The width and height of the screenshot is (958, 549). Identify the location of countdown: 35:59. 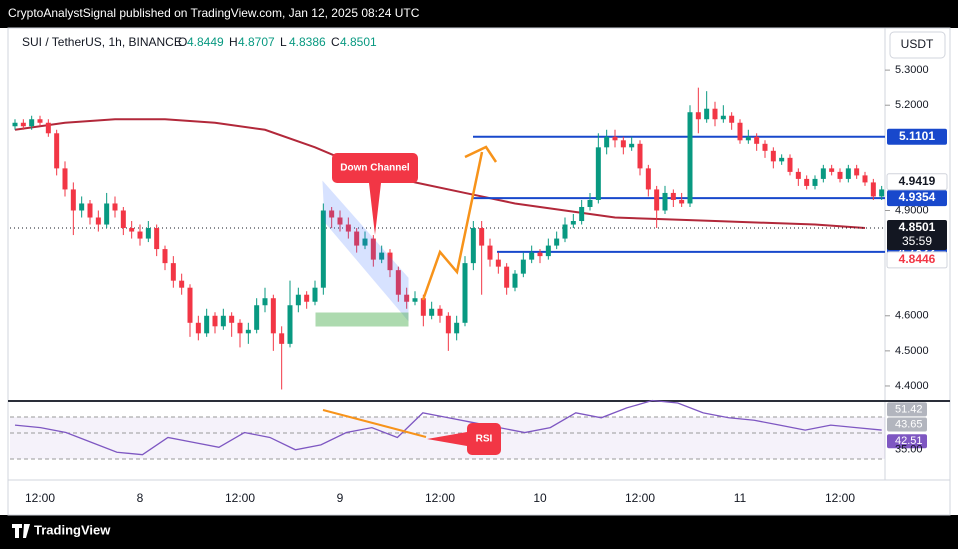
(917, 241).